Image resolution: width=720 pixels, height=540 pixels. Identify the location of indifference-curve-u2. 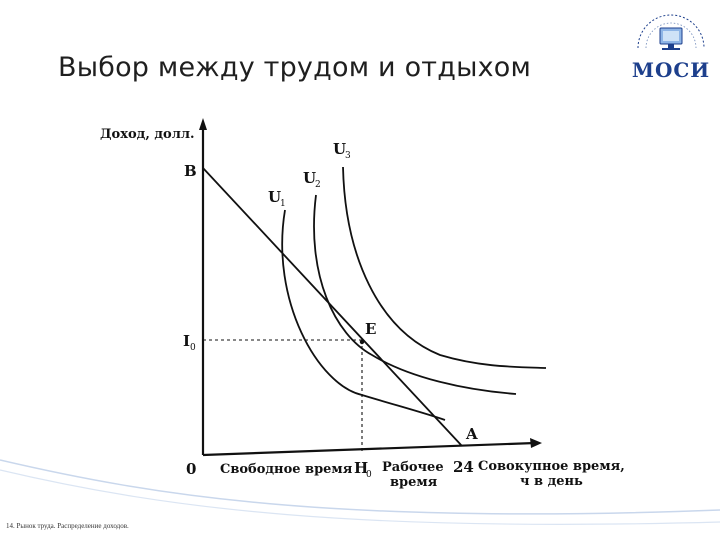
(415, 294).